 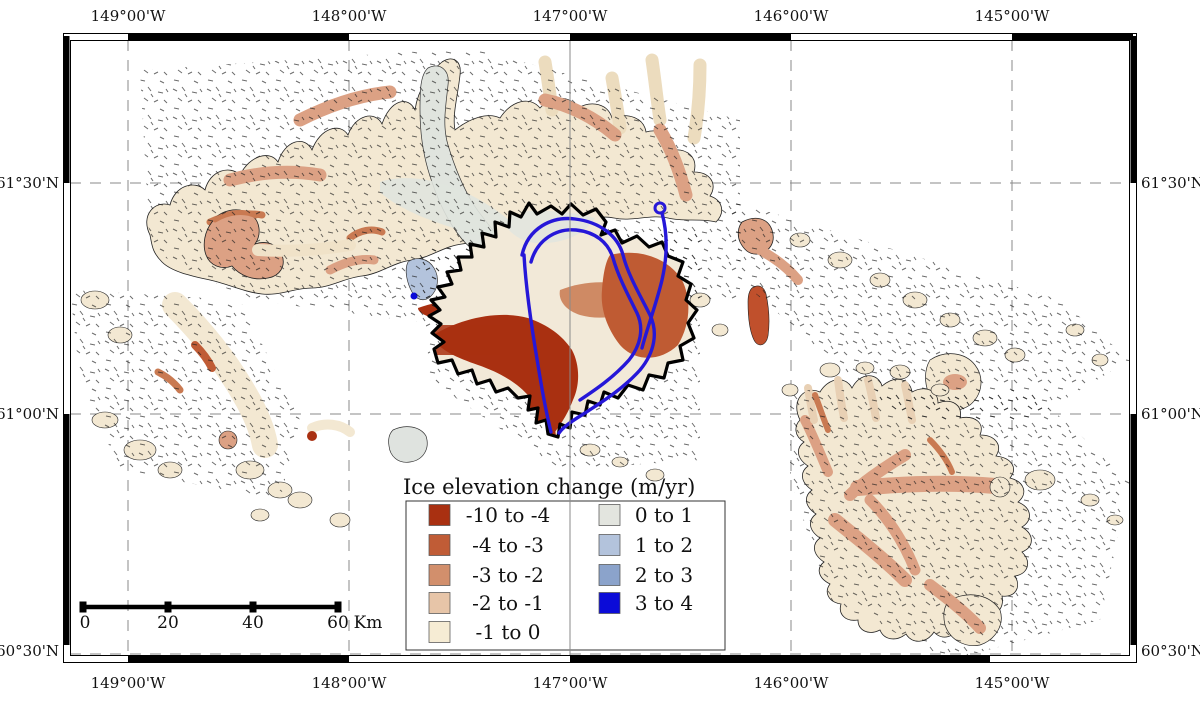 I want to click on scale-unit-label: Km, so click(x=368, y=623).